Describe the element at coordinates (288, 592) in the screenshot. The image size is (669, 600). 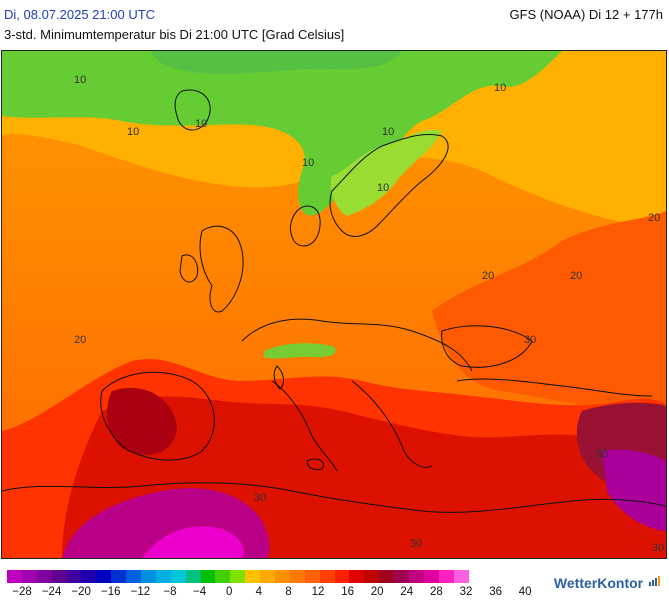
I see `legend-tick-label: 8` at that location.